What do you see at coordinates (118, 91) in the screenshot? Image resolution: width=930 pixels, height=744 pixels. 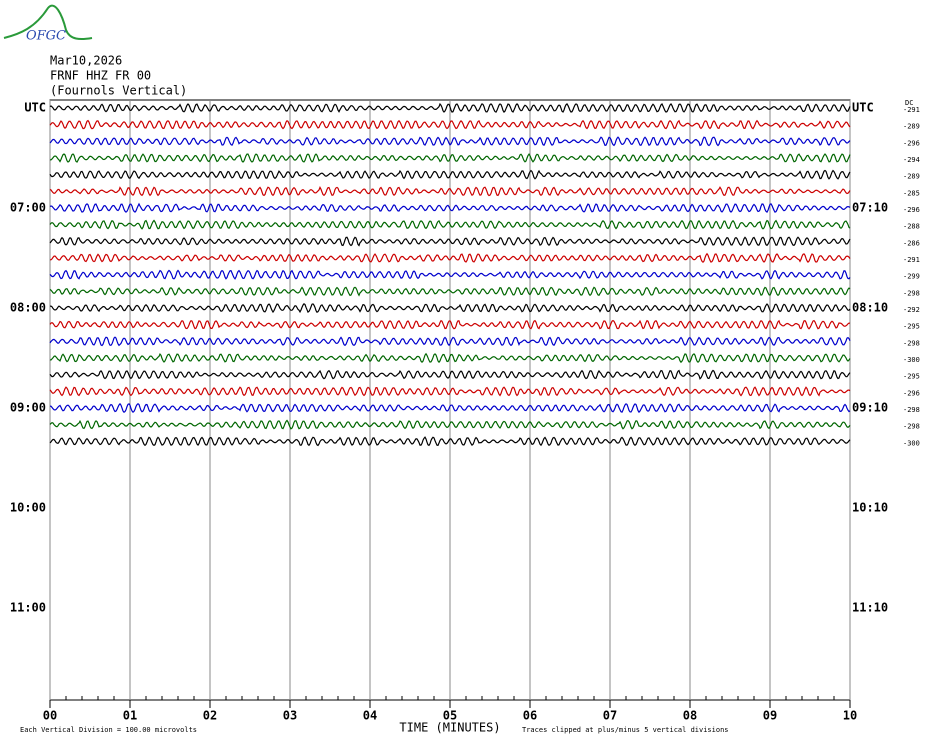 I see `location: (Fournols Vertical)` at bounding box center [118, 91].